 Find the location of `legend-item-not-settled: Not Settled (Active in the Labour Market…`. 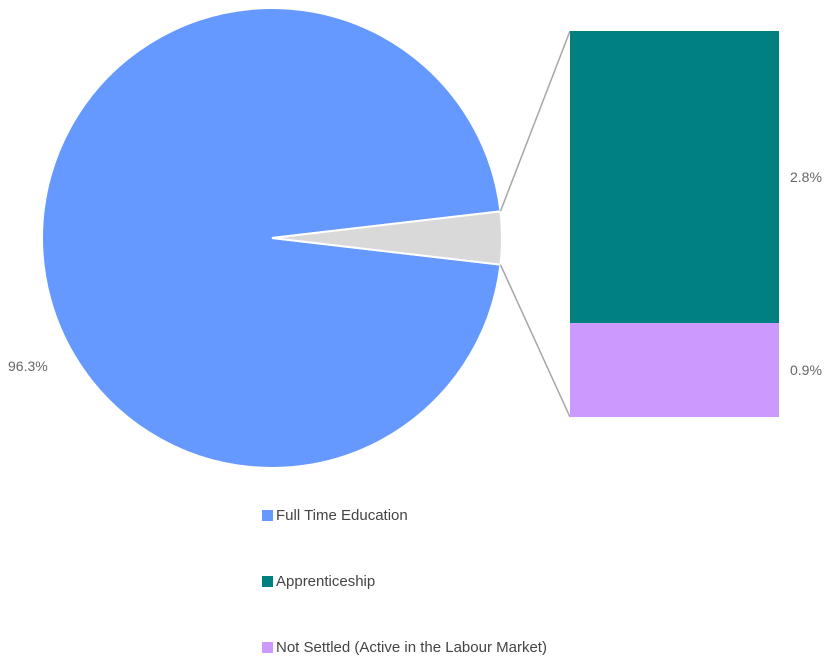

legend-item-not-settled: Not Settled (Active in the Labour Market… is located at coordinates (404, 647).